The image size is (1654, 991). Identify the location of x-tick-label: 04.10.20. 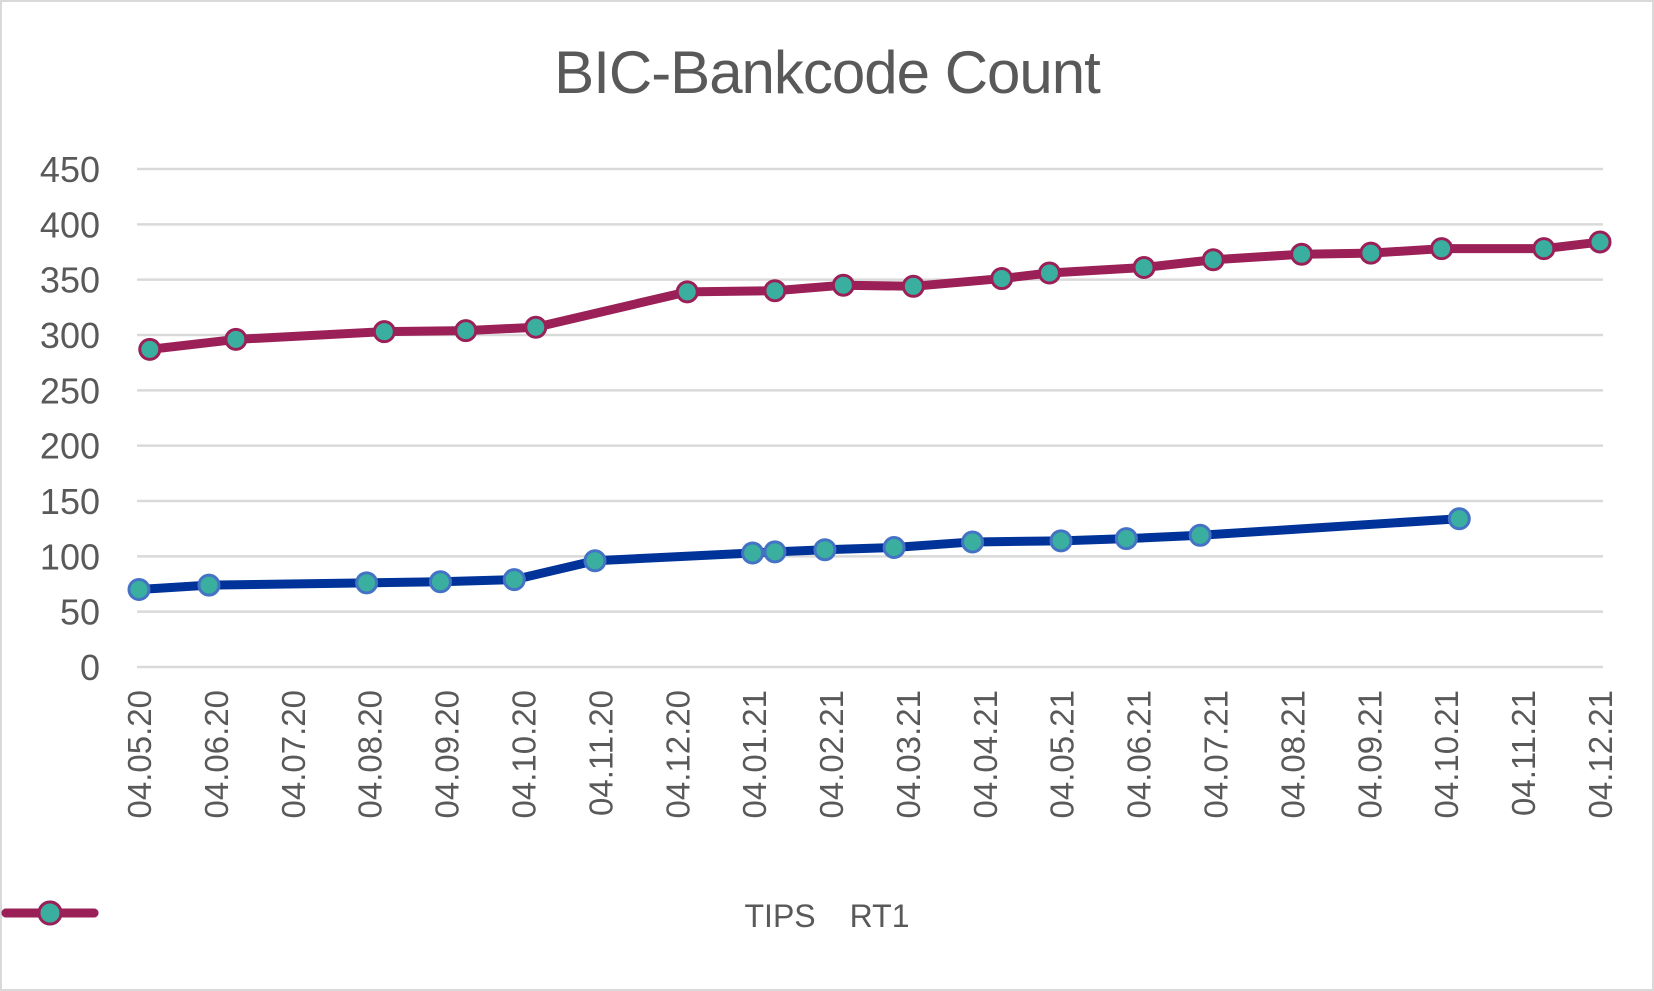
(523, 754).